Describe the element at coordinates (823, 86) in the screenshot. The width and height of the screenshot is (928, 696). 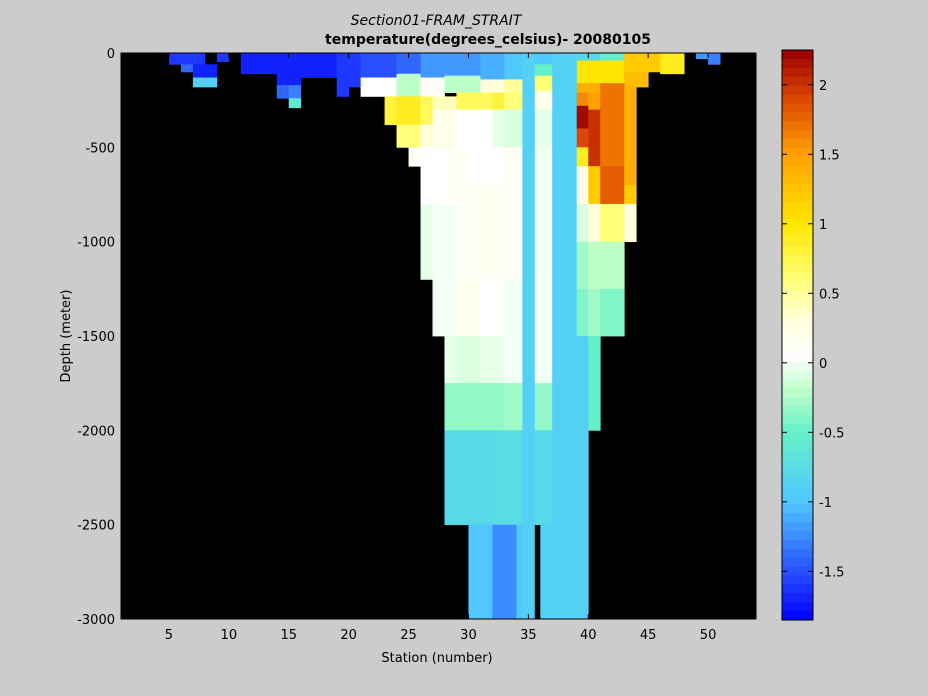
I see `colorbar-tick-label: 2` at that location.